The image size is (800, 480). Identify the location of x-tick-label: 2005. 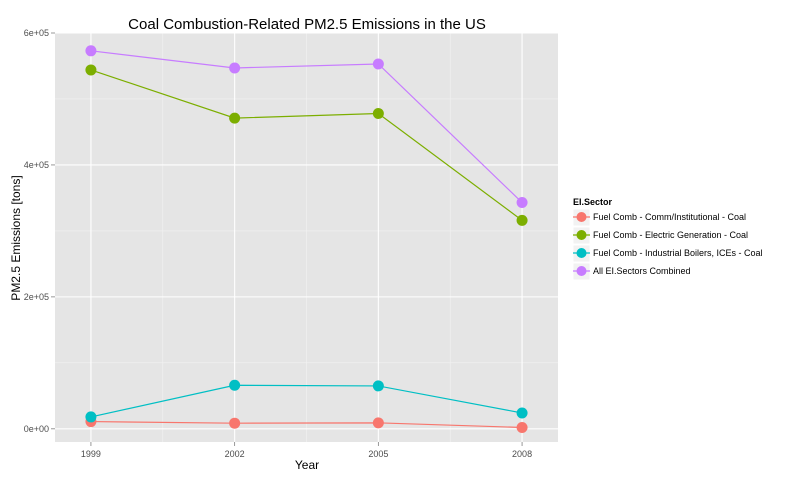
(378, 454).